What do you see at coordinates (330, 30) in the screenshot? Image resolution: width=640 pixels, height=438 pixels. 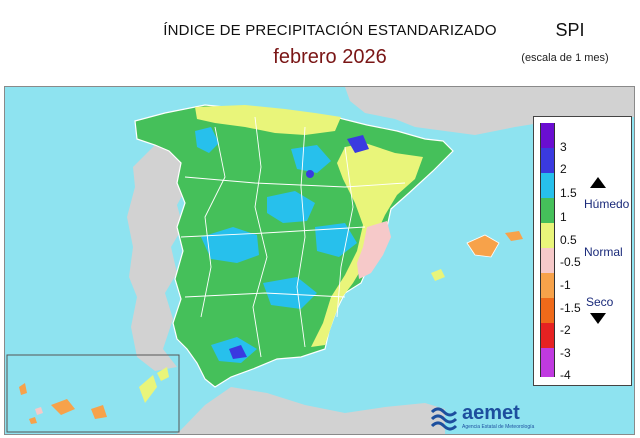 I see `map-title: ÍNDICE DE PRECIPITACIÓN ESTANDARIZADO` at bounding box center [330, 30].